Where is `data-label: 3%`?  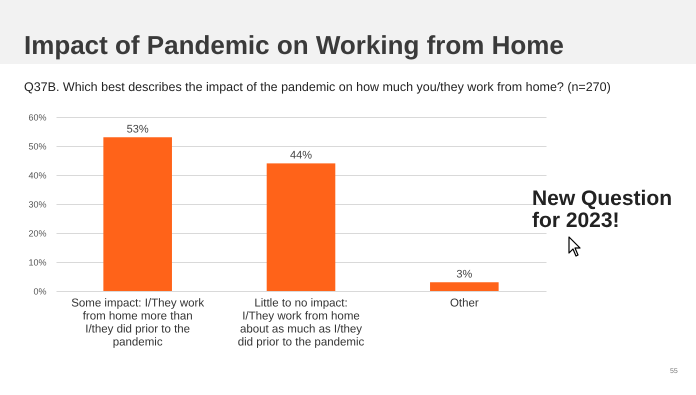 data-label: 3% is located at coordinates (464, 274).